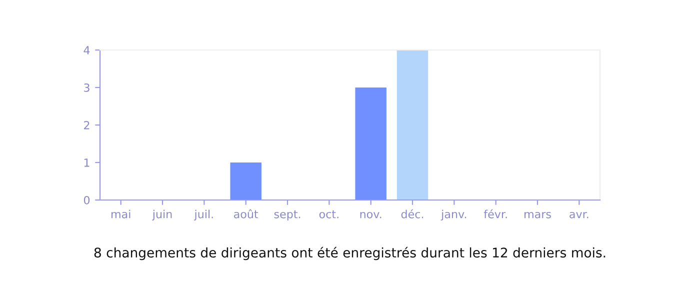 Image resolution: width=700 pixels, height=300 pixels. I want to click on x-tick-label: janv., so click(453, 215).